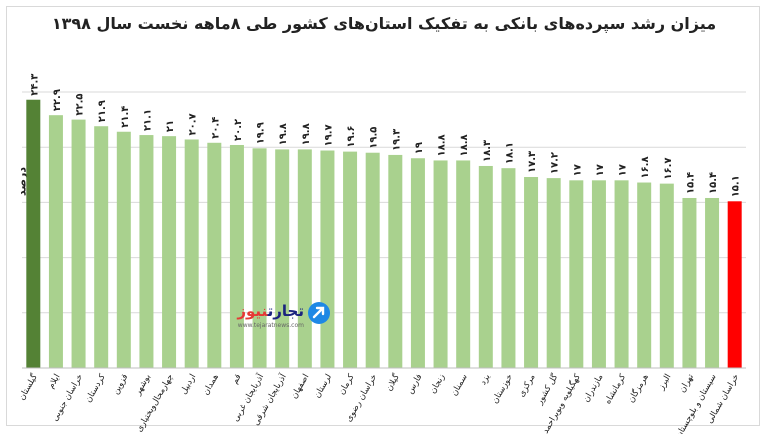 The image size is (768, 434). What do you see at coordinates (102, 111) in the screenshot?
I see `data-label: ۲۱.۹` at bounding box center [102, 111].